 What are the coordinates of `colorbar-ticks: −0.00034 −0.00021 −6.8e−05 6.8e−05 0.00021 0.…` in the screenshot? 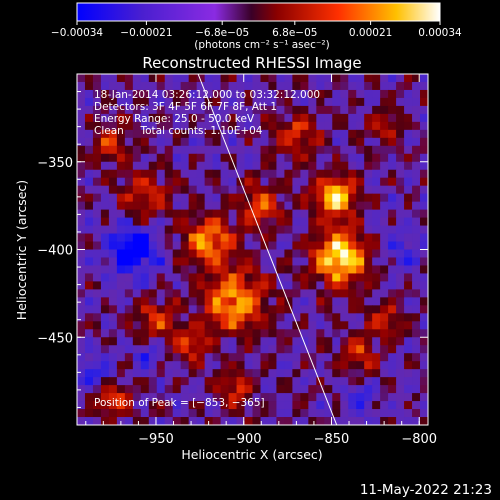 It's located at (256, 30).